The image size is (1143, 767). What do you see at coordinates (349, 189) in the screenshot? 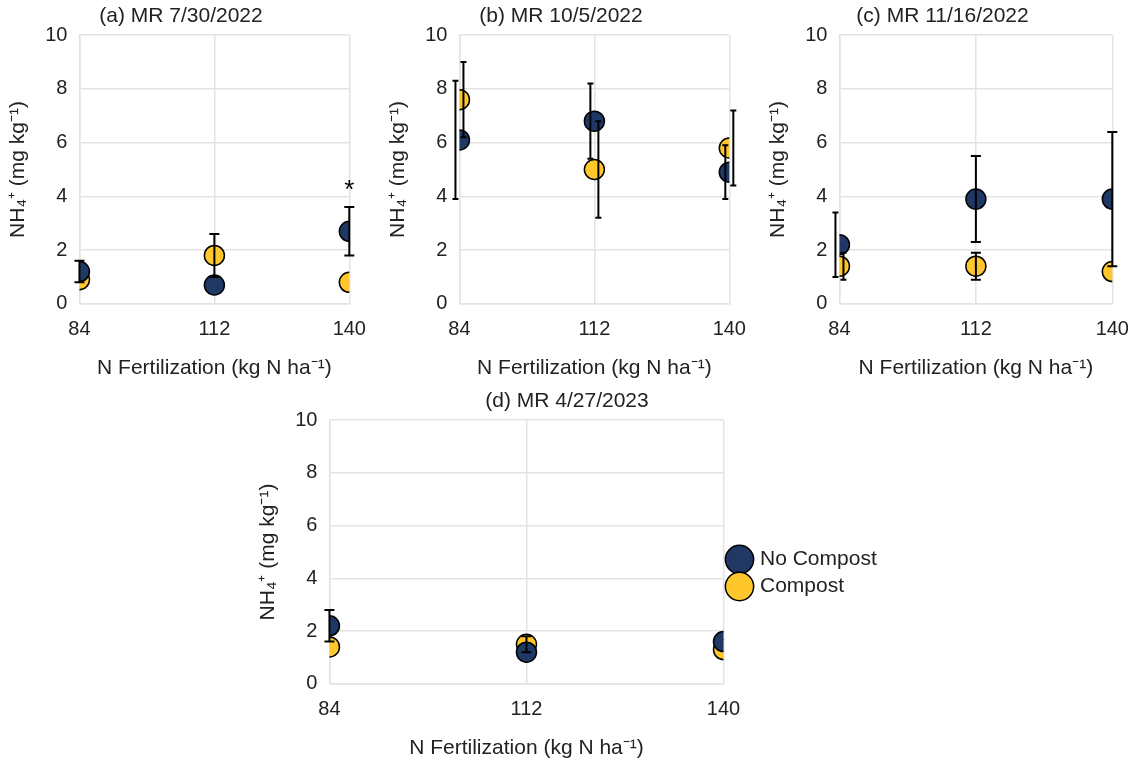
I see `annotation: *` at bounding box center [349, 189].